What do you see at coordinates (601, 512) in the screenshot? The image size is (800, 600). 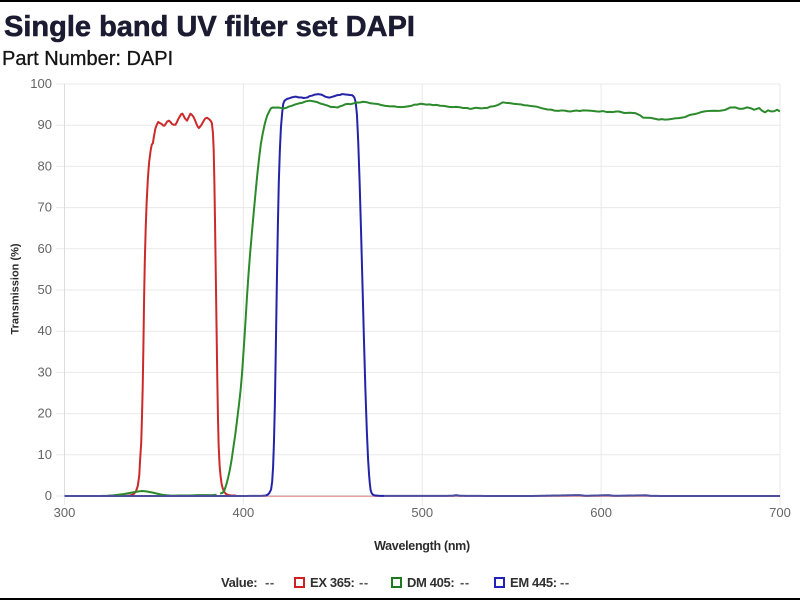 I see `svg-text: 600` at bounding box center [601, 512].